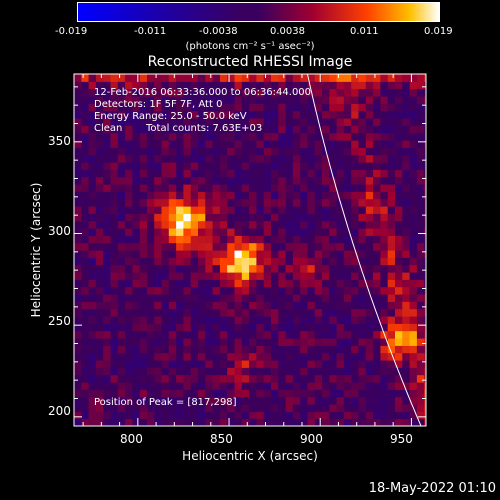 The width and height of the screenshot is (500, 500). I want to click on colorbar-tick: -0.019, so click(71, 31).